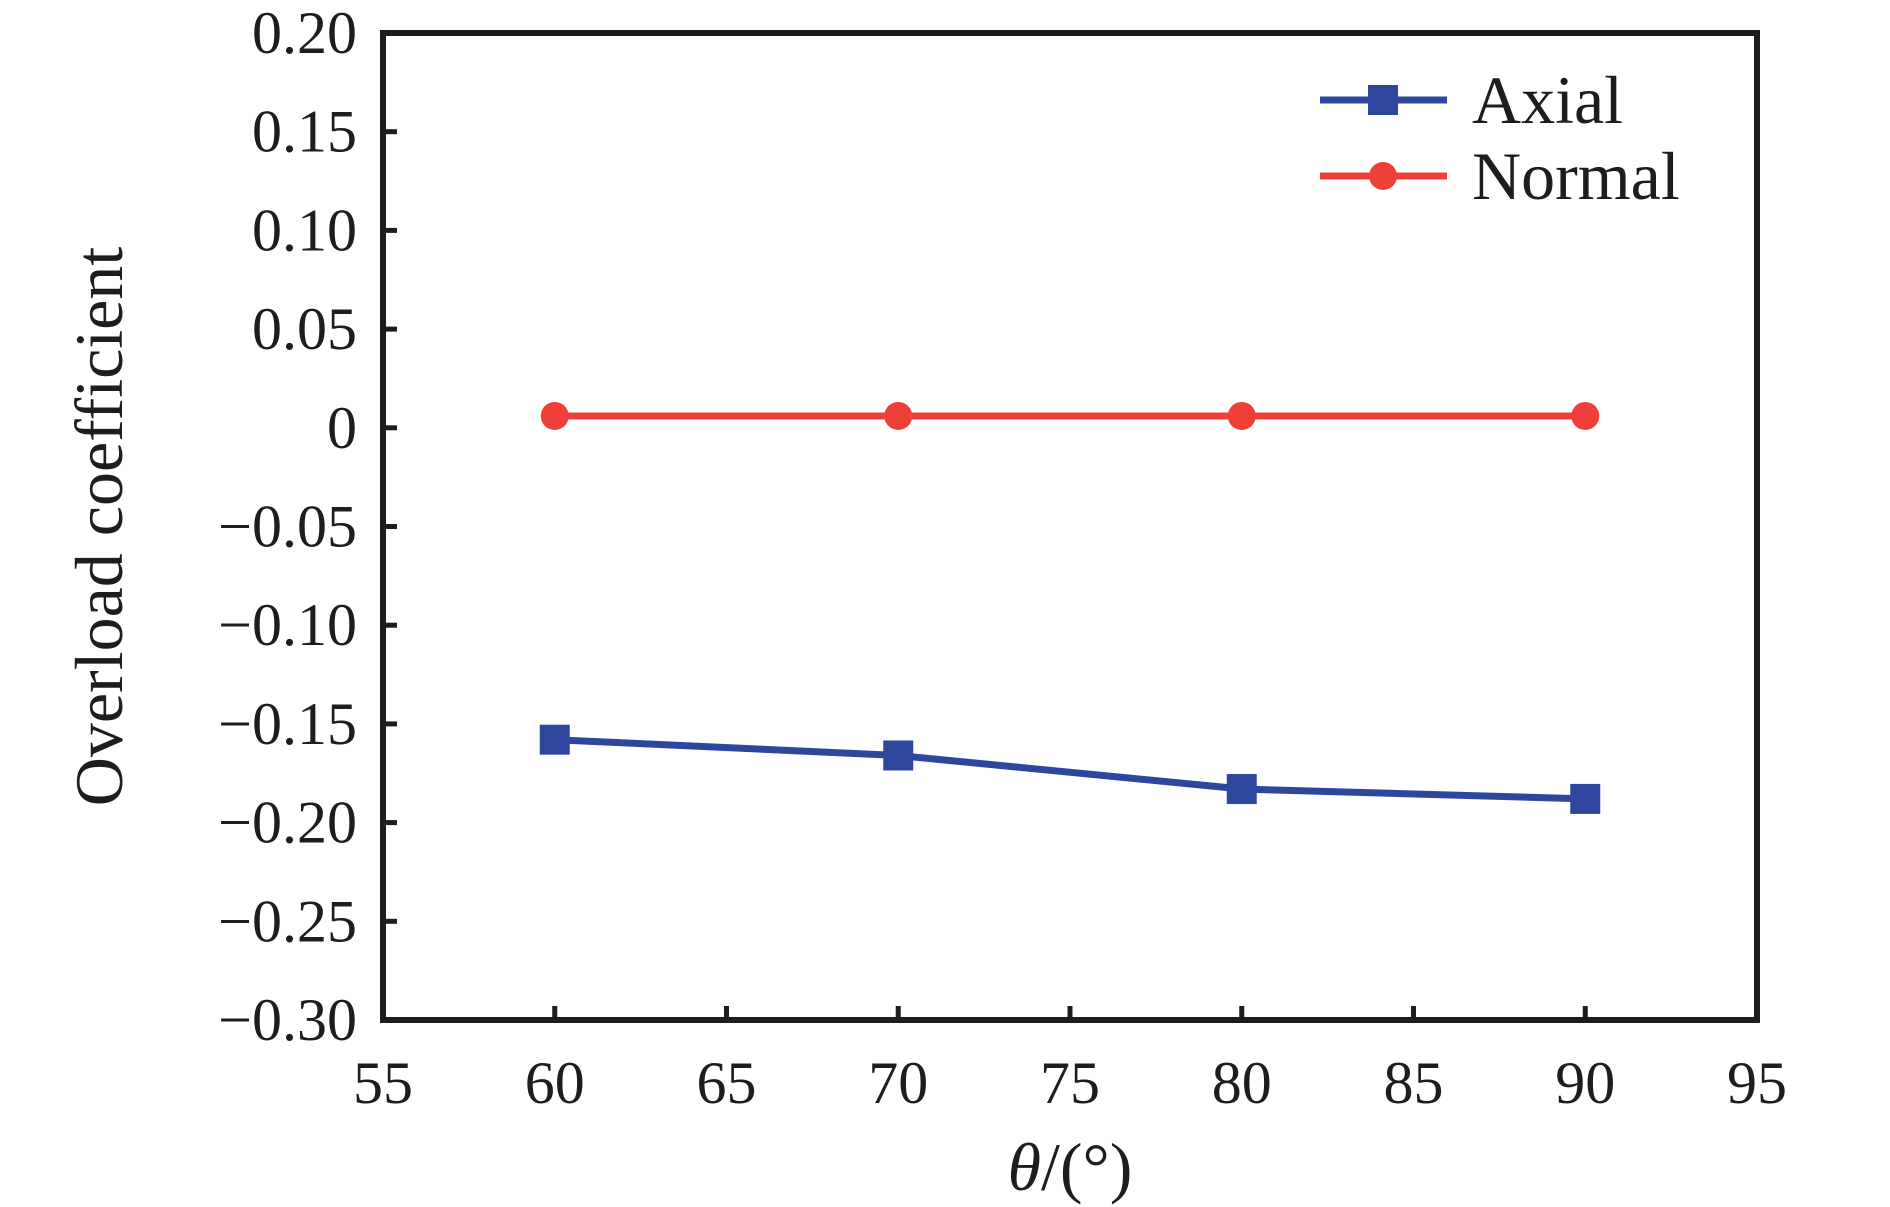 The image size is (1890, 1207). I want to click on x-axis-title-symbol: θ, so click(1024, 1167).